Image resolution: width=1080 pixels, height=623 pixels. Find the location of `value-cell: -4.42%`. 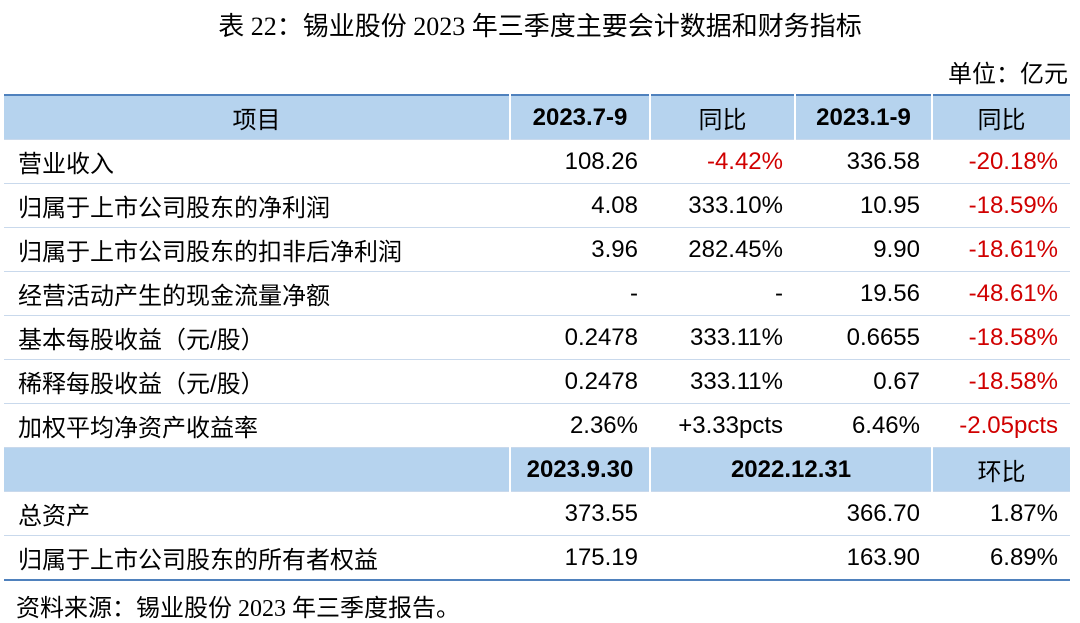

value-cell: -4.42% is located at coordinates (722, 161).